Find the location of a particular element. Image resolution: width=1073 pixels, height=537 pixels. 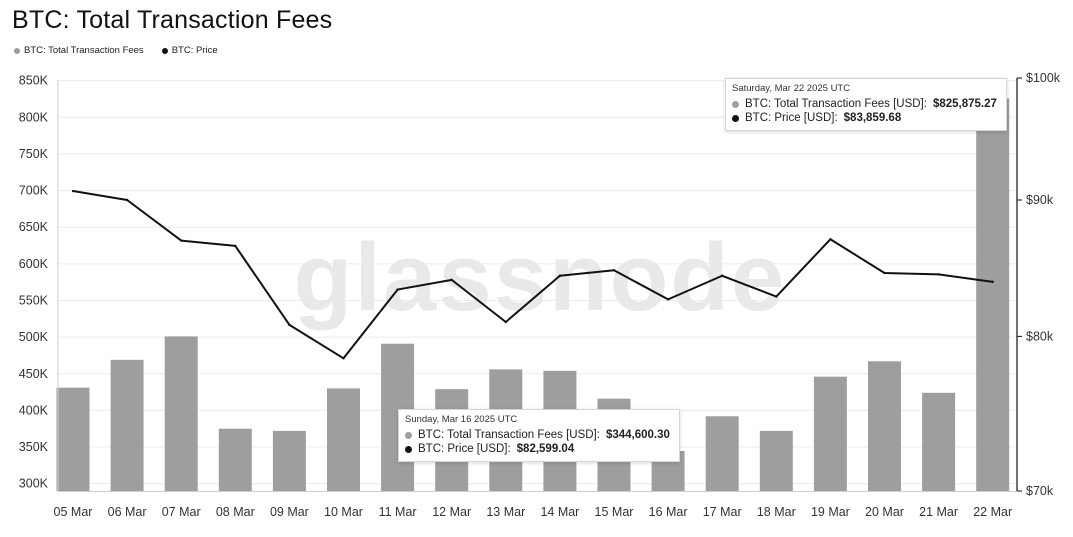

legend-price-dot is located at coordinates (164, 50).